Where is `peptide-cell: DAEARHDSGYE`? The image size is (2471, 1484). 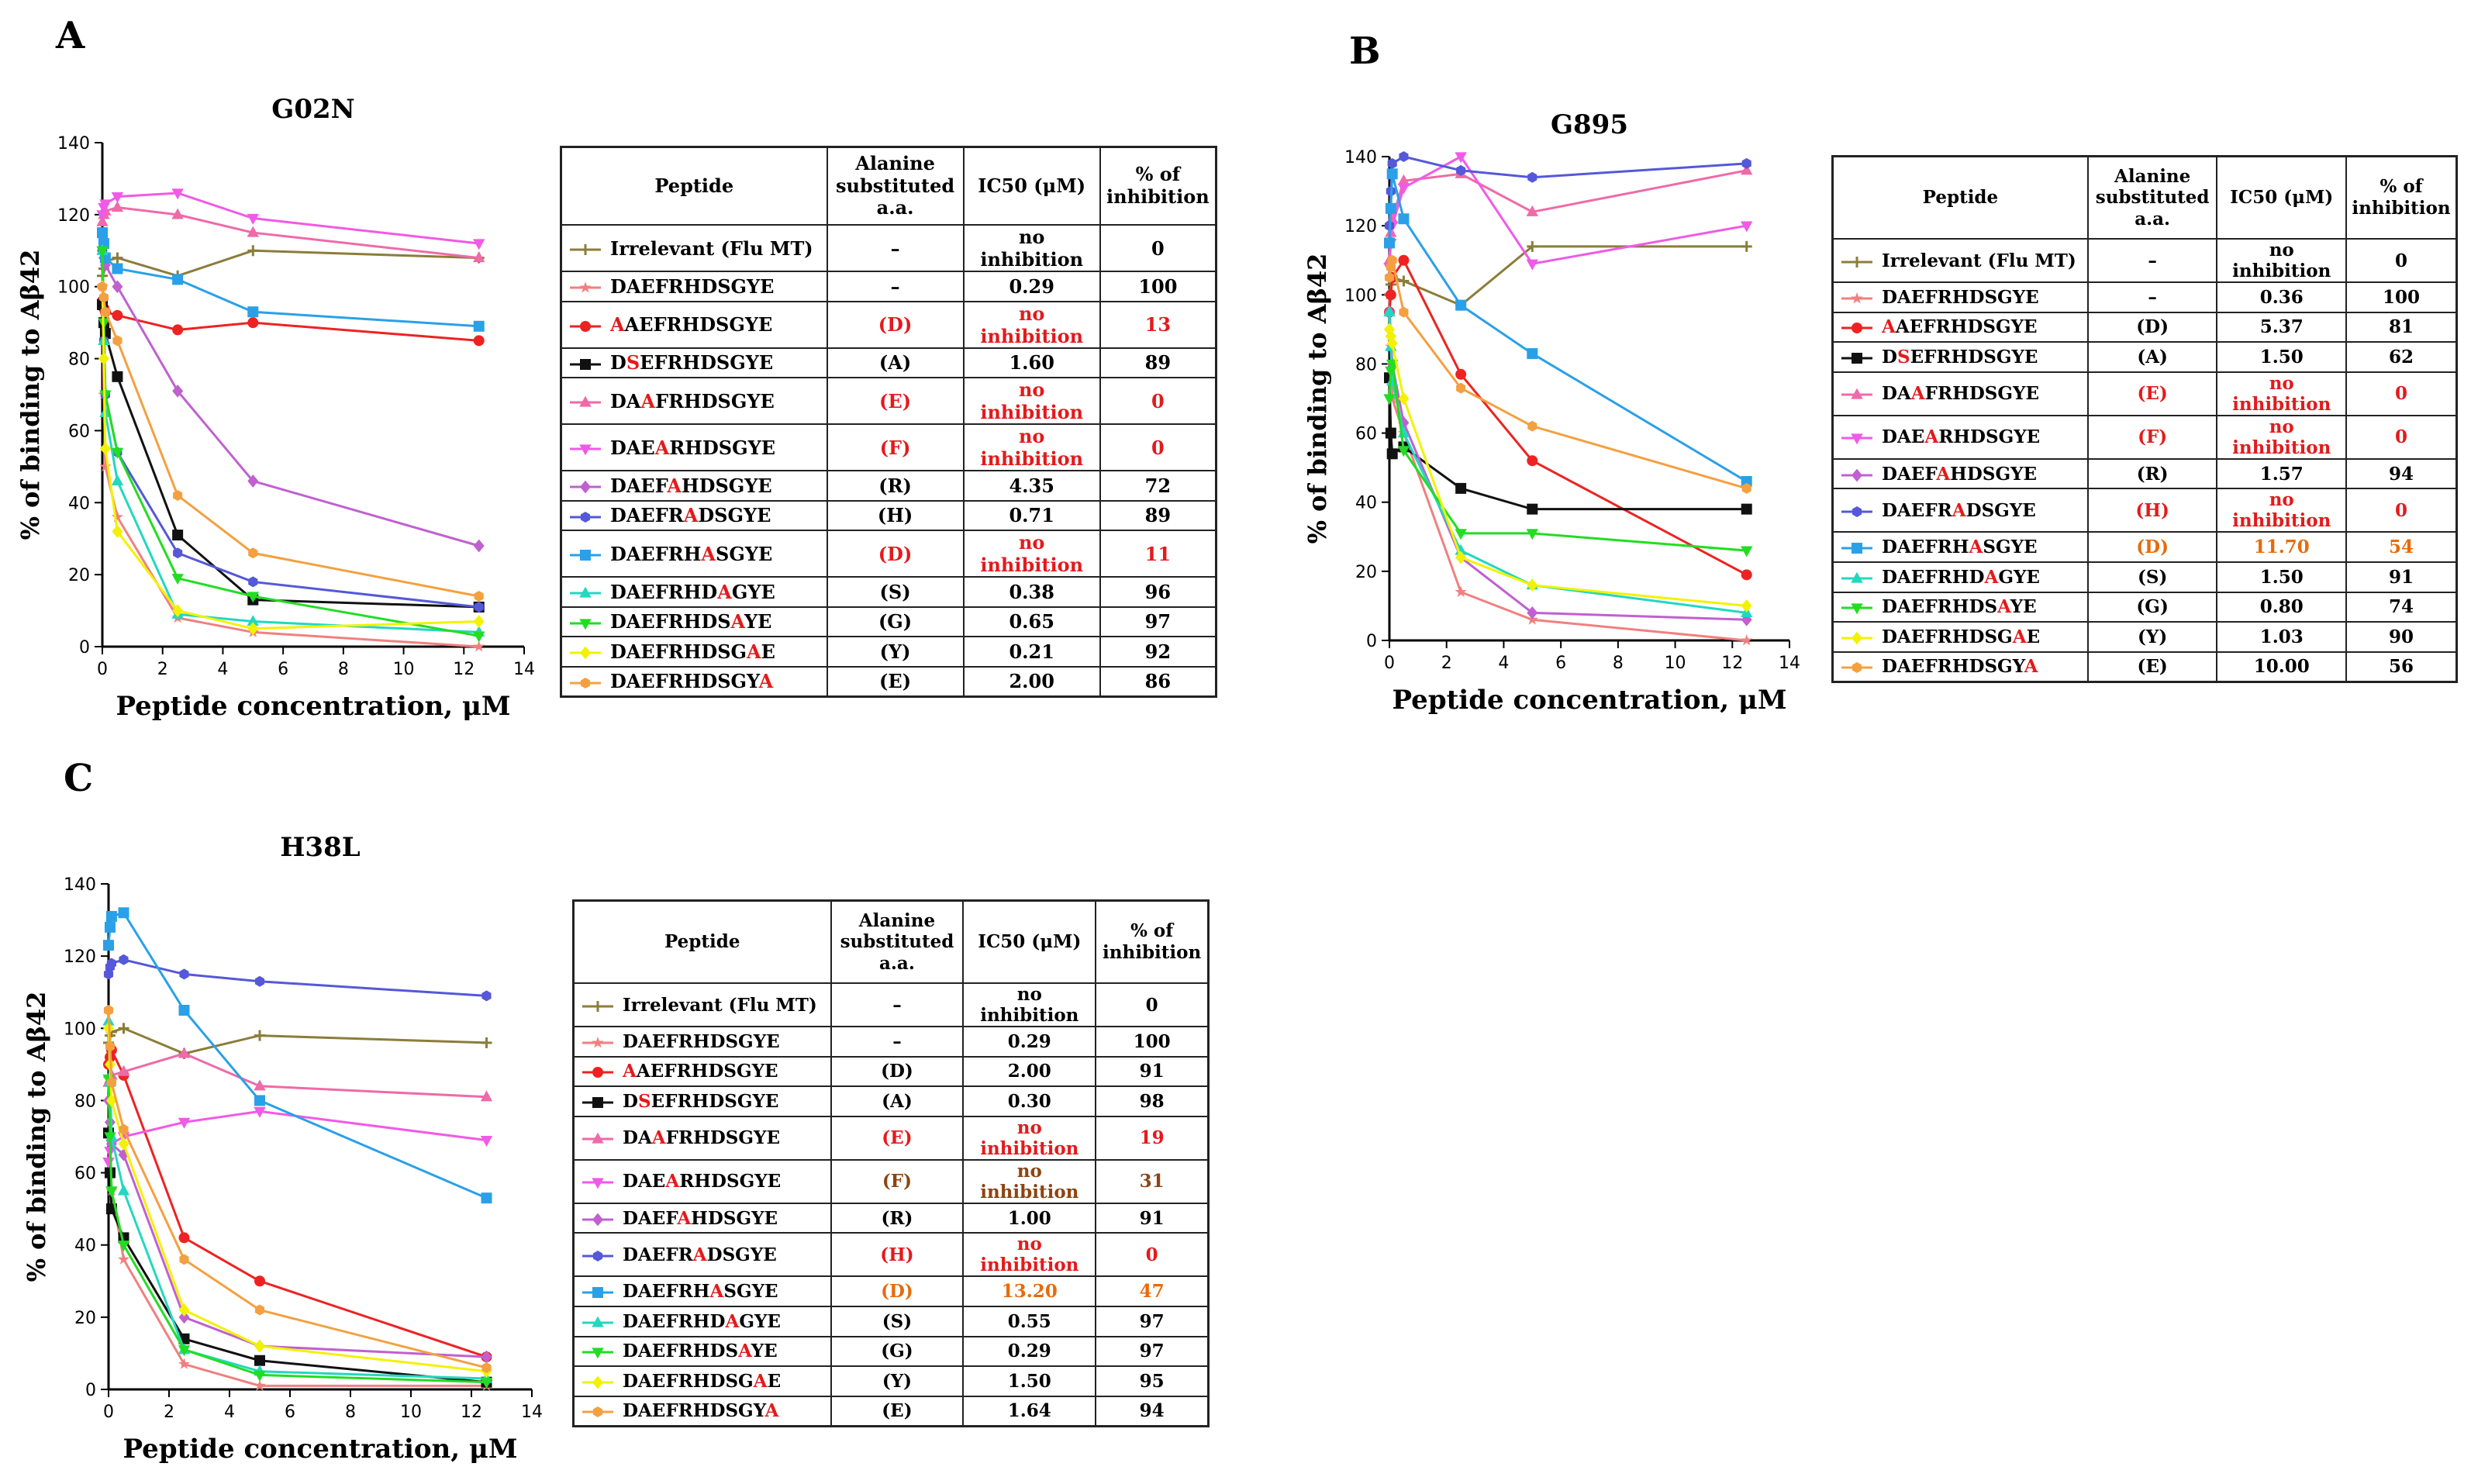 peptide-cell: DAEARHDSGYE is located at coordinates (702, 1181).